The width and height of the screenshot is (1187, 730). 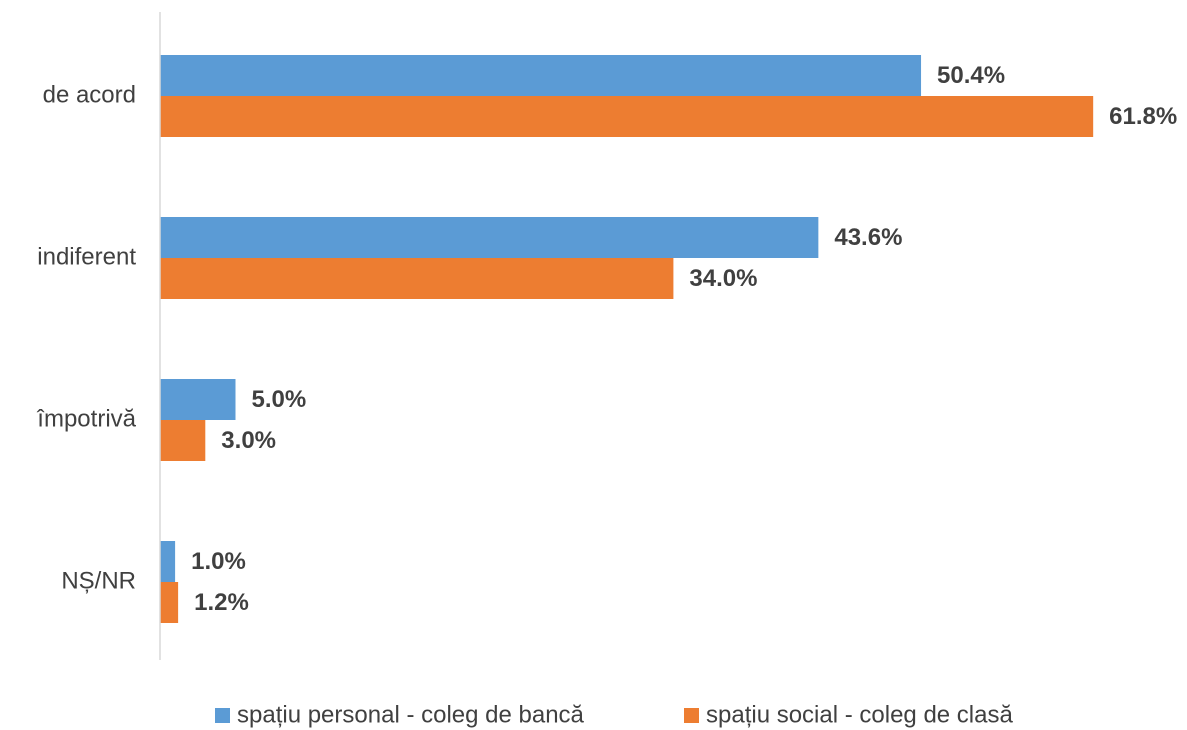 What do you see at coordinates (411, 714) in the screenshot?
I see `legend-label-series0: spațiu personal - coleg de bancă` at bounding box center [411, 714].